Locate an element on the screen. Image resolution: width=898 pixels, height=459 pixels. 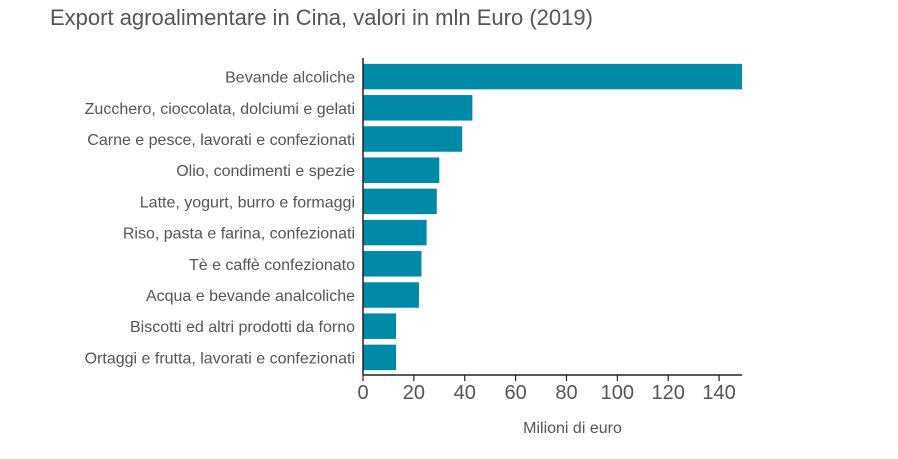
x-tick-label: 20 is located at coordinates (414, 393).